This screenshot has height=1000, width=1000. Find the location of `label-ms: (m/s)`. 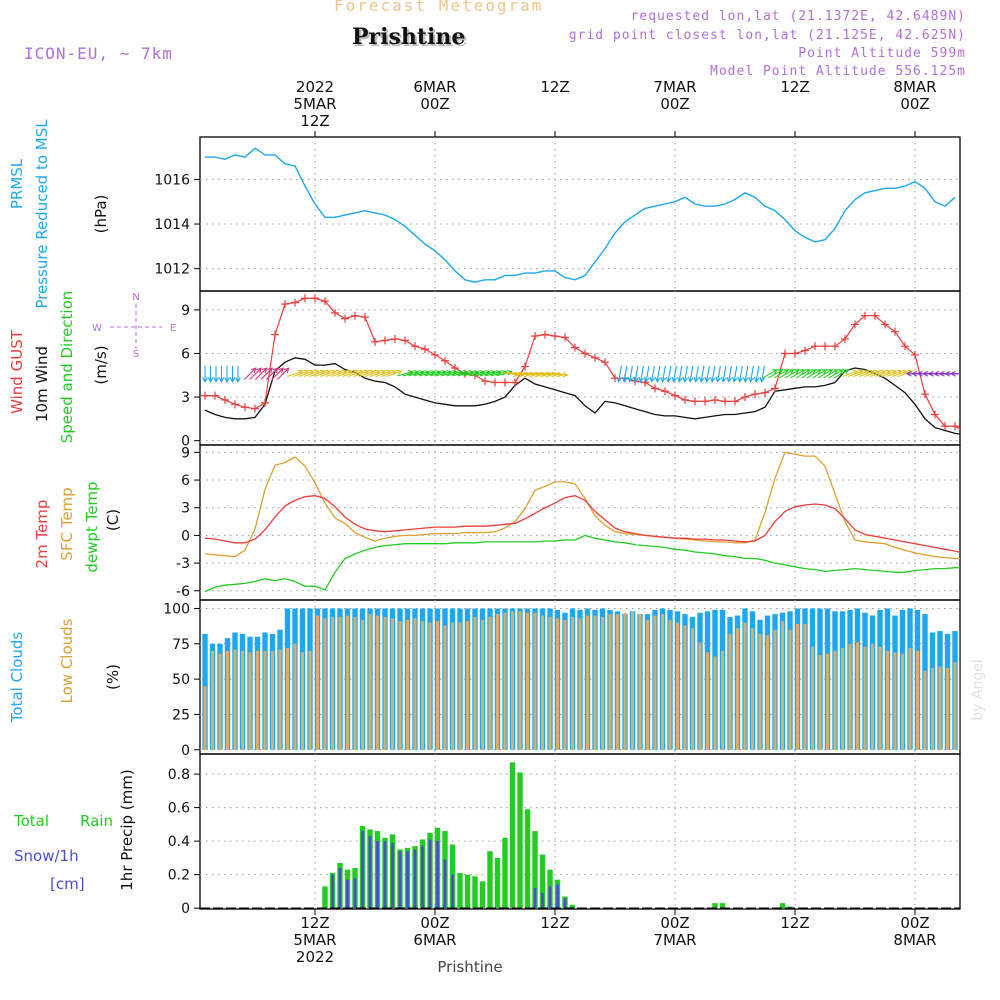

label-ms: (m/s) is located at coordinates (101, 364).